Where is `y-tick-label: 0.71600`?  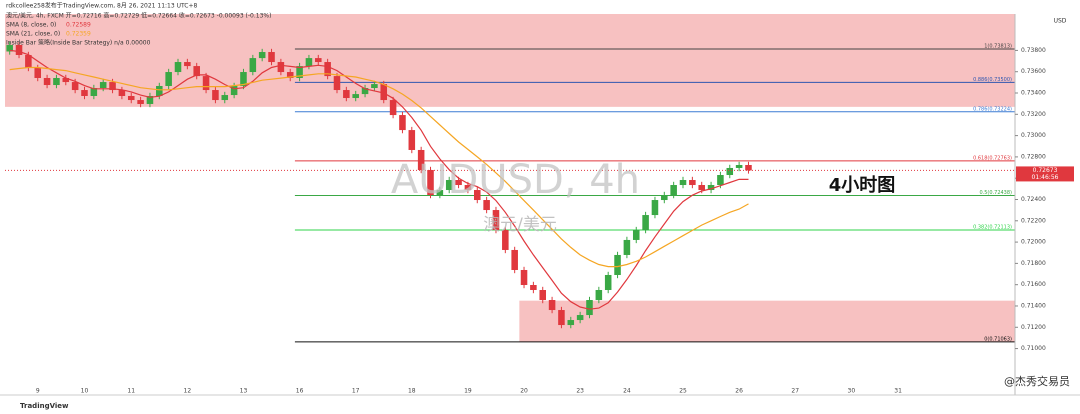 y-tick-label: 0.71600 is located at coordinates (1033, 284).